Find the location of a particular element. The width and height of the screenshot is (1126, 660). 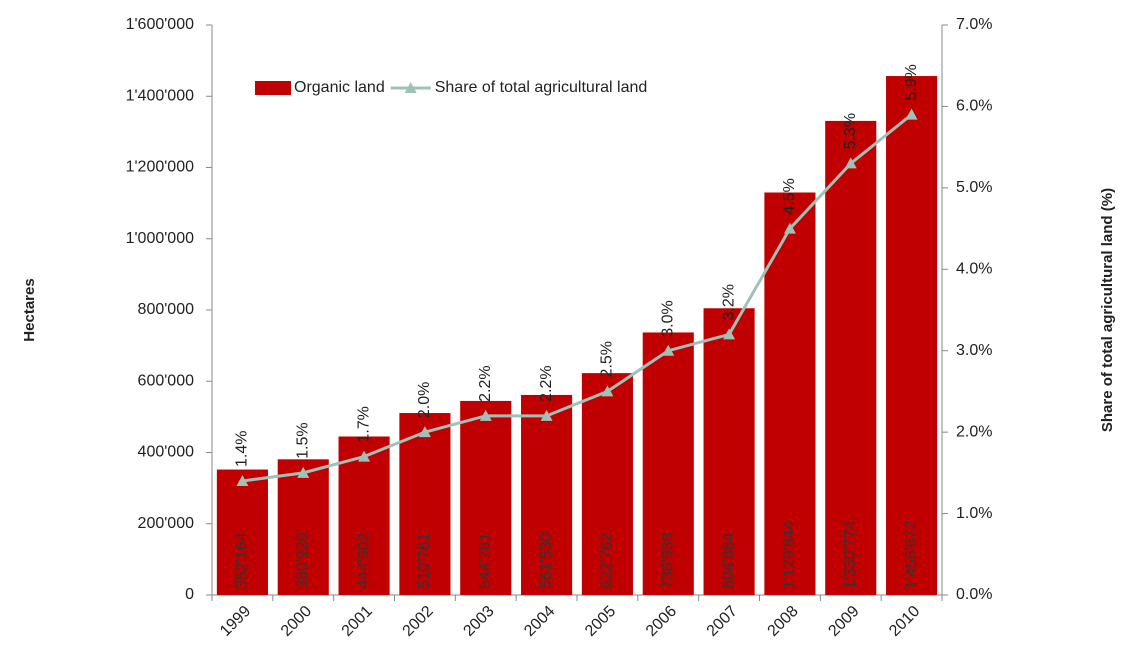

y2-axis-title: Share of total agricultural land (%) is located at coordinates (1107, 310).